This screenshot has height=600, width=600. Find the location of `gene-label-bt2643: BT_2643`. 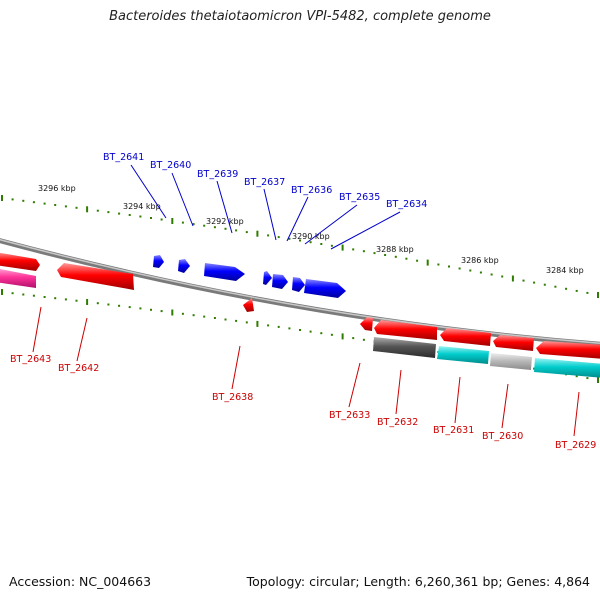

gene-label-bt2643: BT_2643 is located at coordinates (30, 359).